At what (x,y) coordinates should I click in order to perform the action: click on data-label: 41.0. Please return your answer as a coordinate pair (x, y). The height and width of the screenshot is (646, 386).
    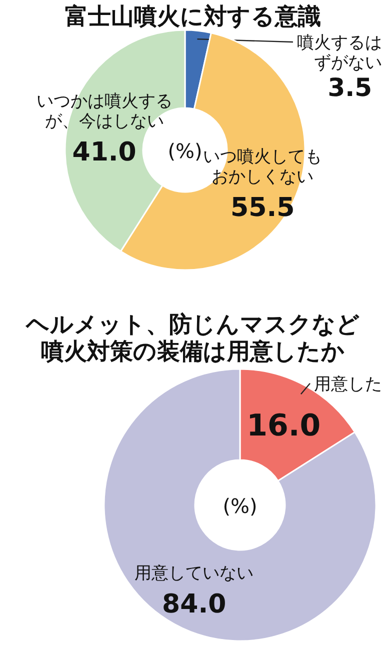
    Looking at the image, I should click on (104, 153).